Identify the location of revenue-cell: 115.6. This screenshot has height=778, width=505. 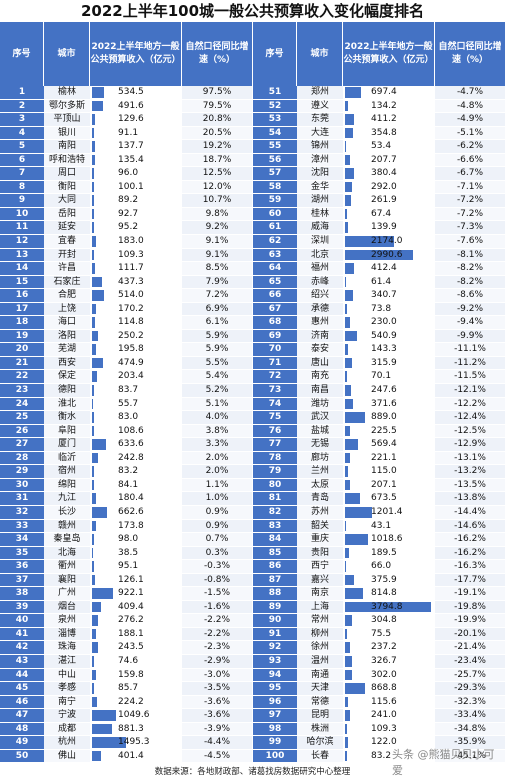
(389, 702).